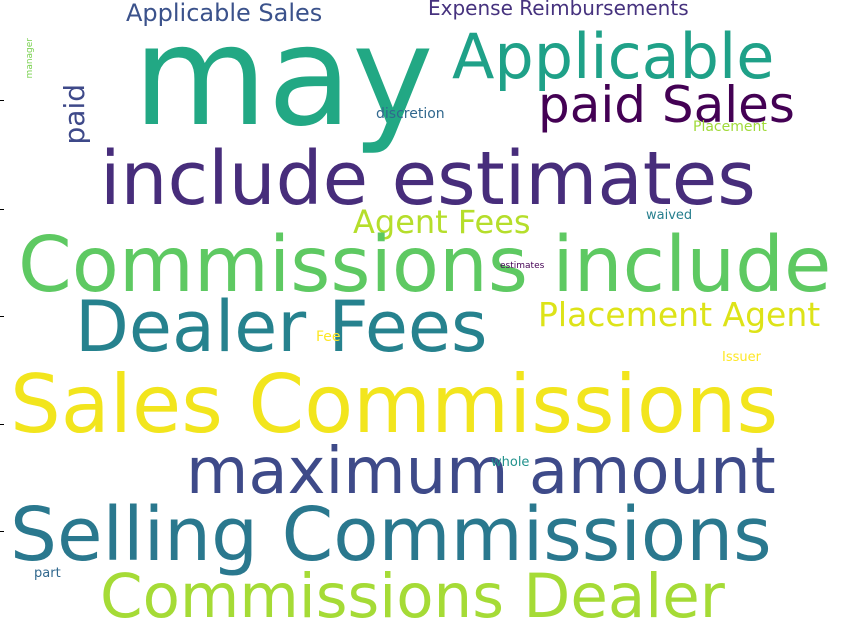 This screenshot has height=627, width=848. Describe the element at coordinates (412, 594) in the screenshot. I see `word-commissions-dealer: Commissions Dealer` at that location.